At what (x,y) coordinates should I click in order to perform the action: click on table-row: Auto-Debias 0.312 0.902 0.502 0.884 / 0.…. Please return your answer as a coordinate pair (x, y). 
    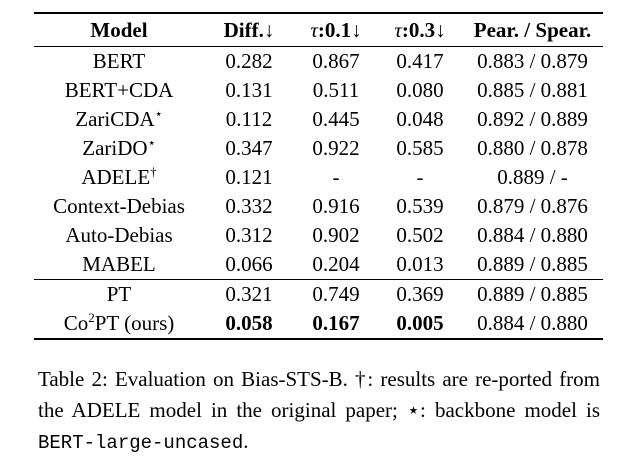
    Looking at the image, I should click on (318, 235).